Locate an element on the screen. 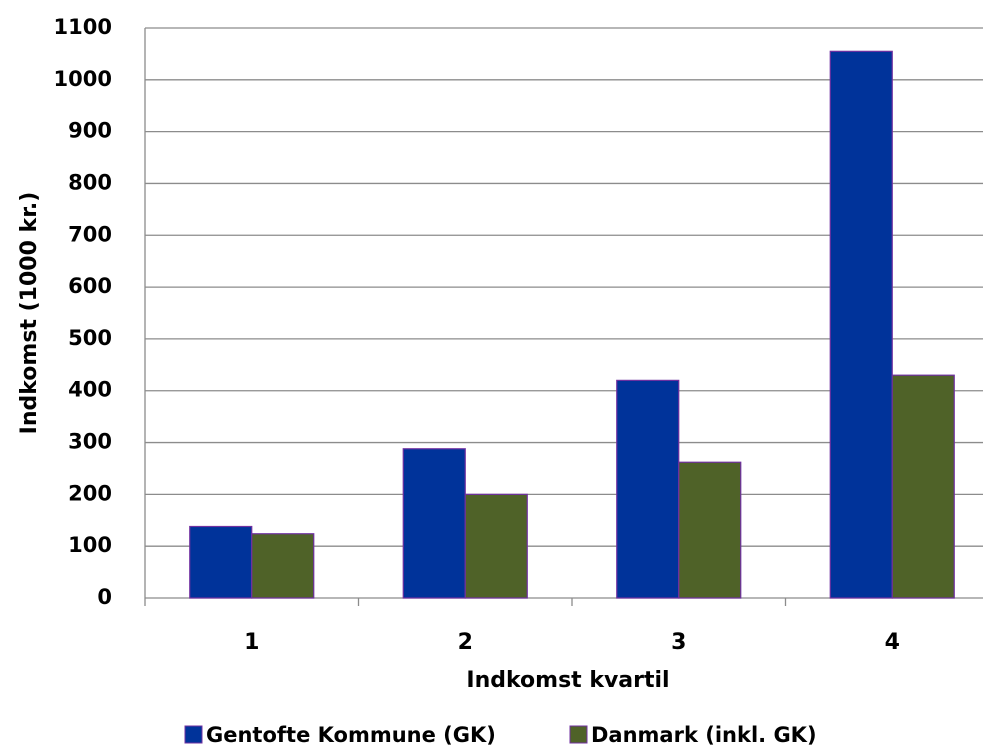 The height and width of the screenshot is (750, 984). y-tick-label: 500 is located at coordinates (90, 338).